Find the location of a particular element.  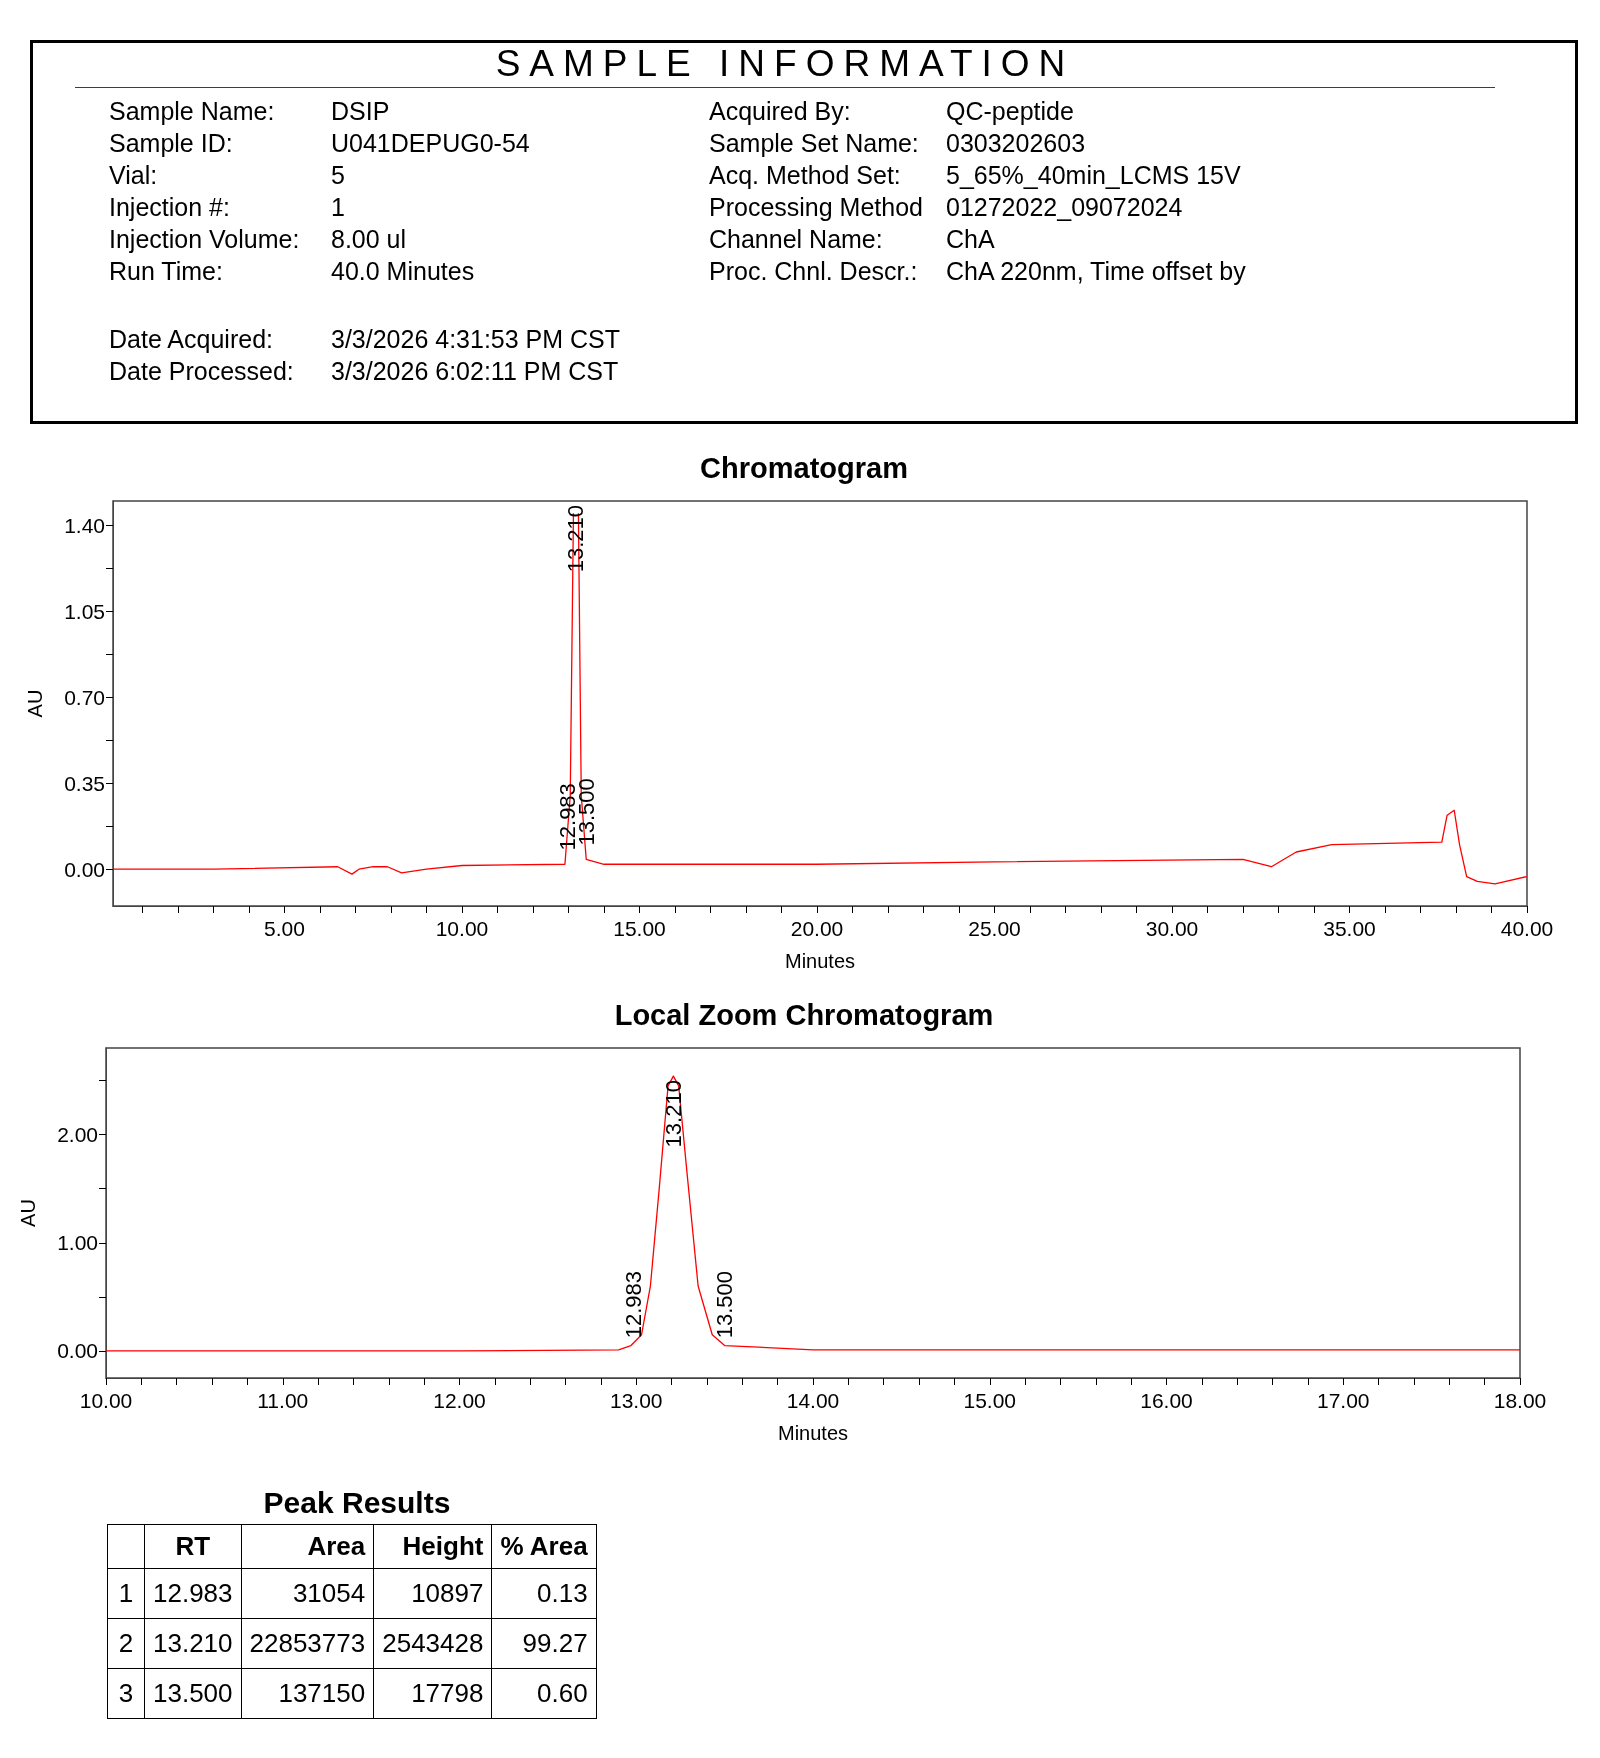

data-label: 31054 is located at coordinates (307, 1593).